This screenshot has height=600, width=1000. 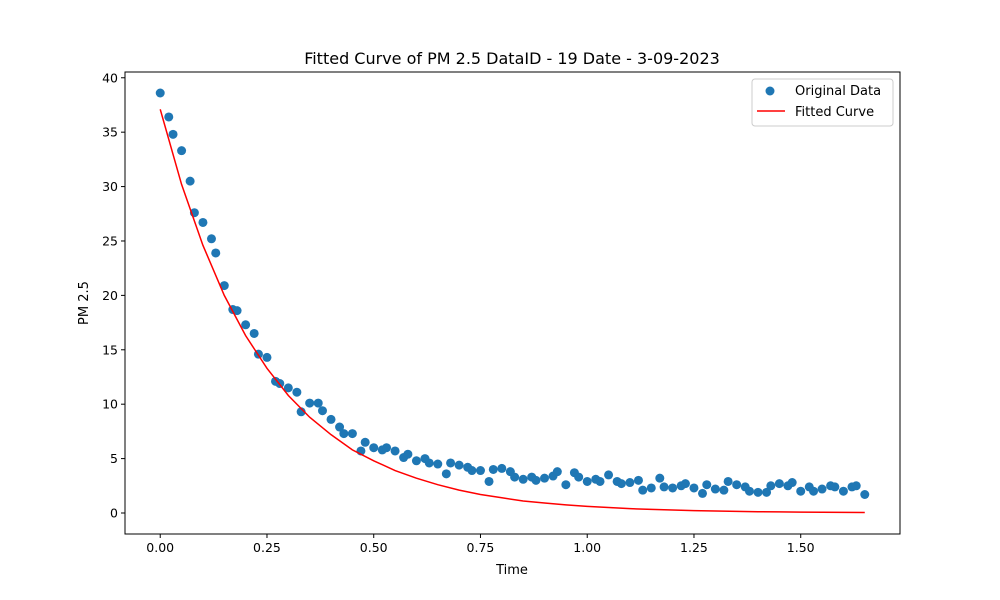 What do you see at coordinates (110, 186) in the screenshot?
I see `y-tick-label: 30` at bounding box center [110, 186].